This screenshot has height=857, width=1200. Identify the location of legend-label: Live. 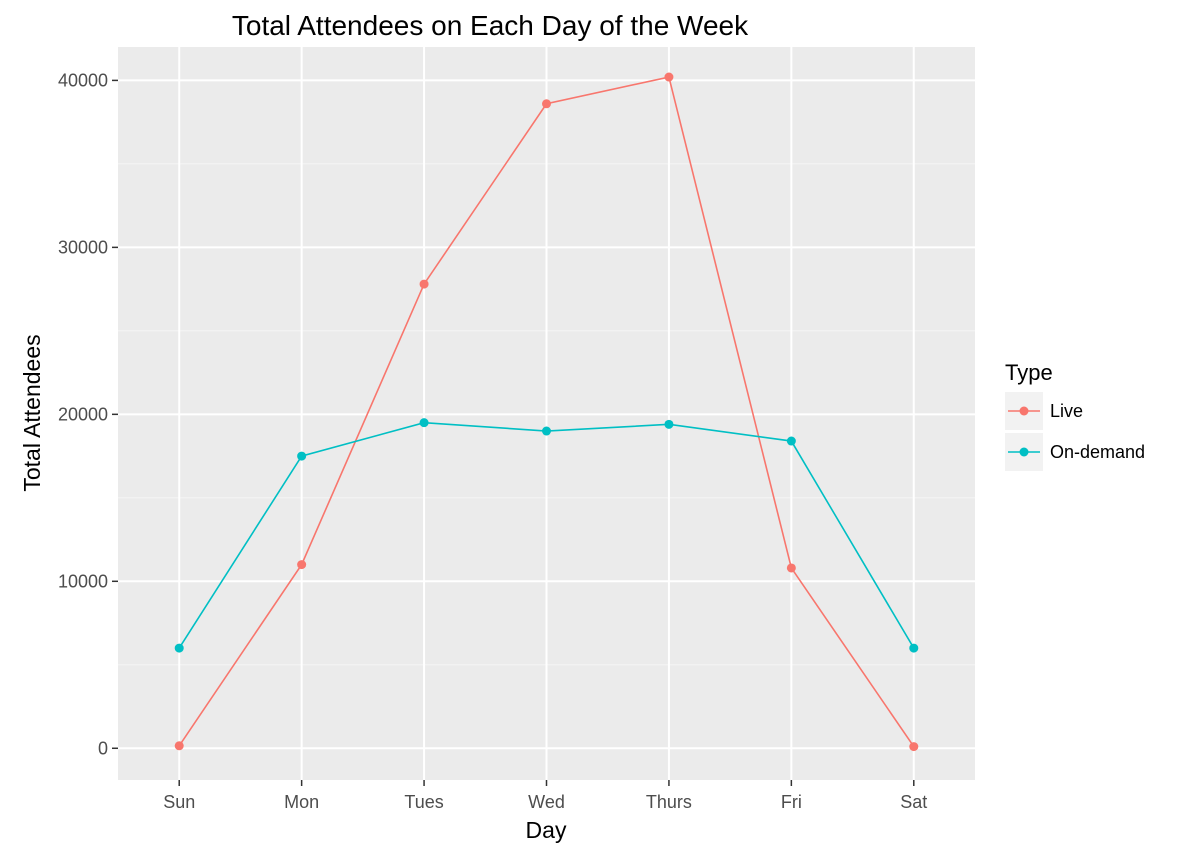
(1066, 411).